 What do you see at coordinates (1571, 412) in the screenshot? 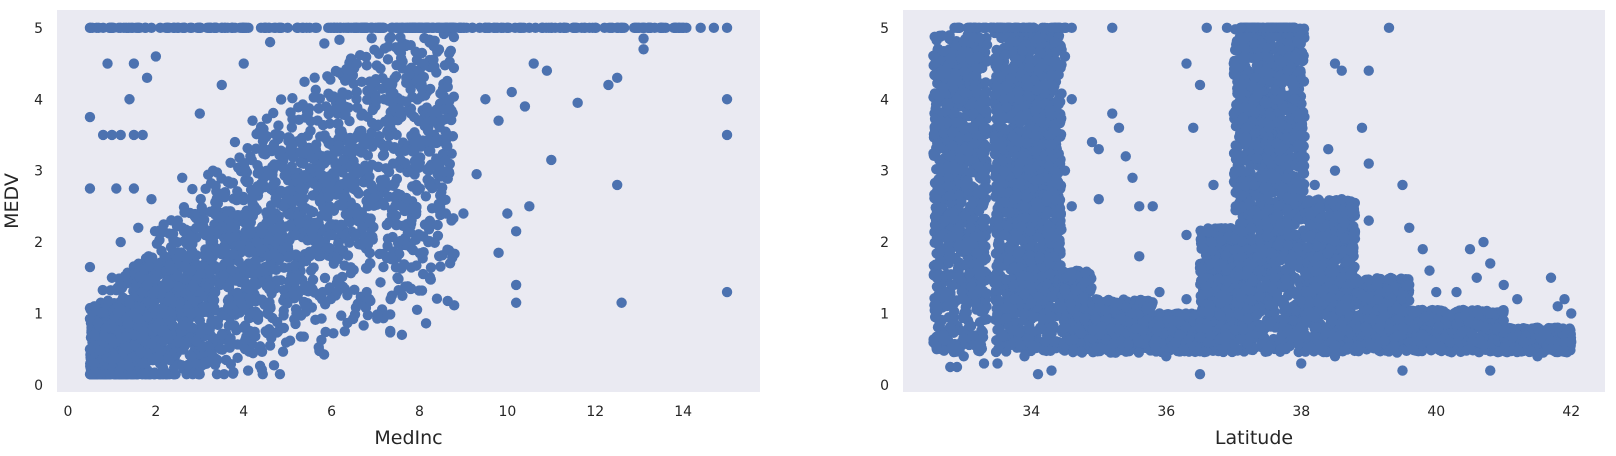
I see `x-tick-label: 42` at bounding box center [1571, 412].